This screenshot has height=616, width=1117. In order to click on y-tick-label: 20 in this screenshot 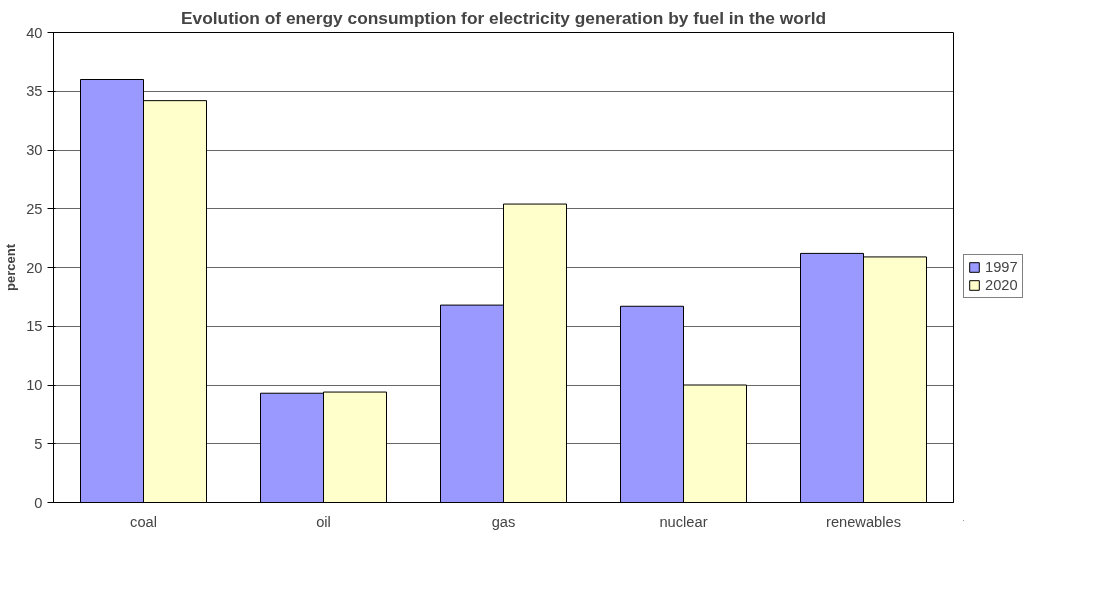, I will do `click(34, 267)`.